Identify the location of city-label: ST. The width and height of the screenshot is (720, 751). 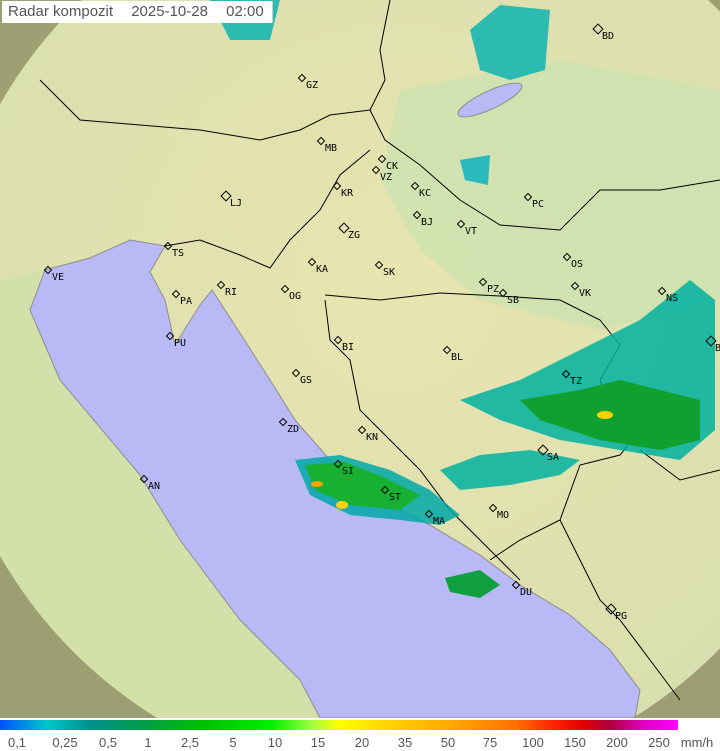
(395, 497).